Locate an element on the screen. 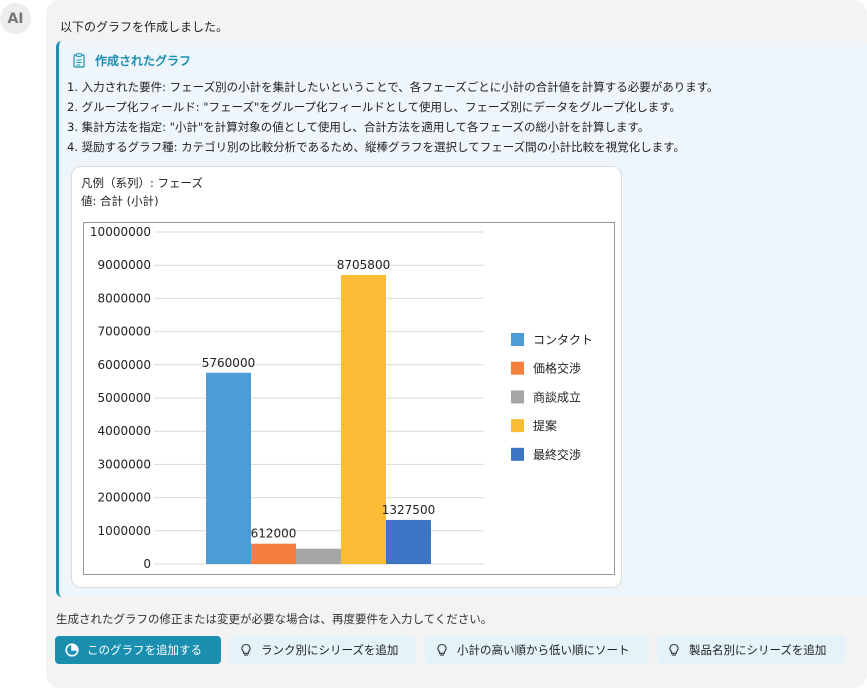 This screenshot has height=691, width=867. add-chart-label: このグラフを追加する is located at coordinates (144, 650).